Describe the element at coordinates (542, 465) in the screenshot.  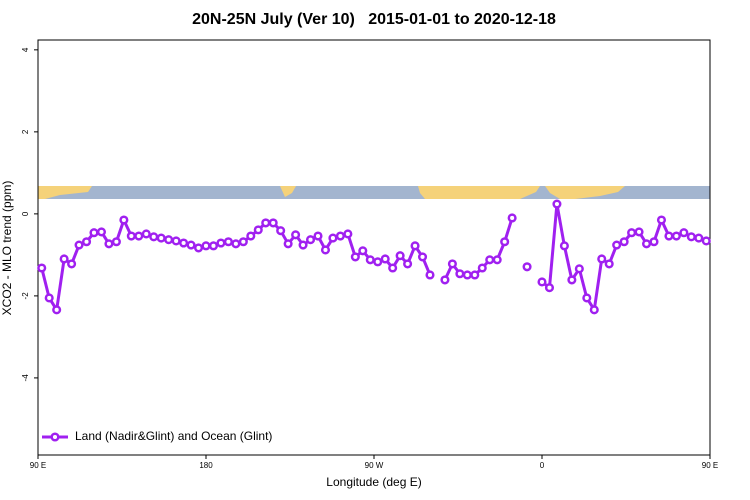
I see `x-tick-label: 0` at that location.